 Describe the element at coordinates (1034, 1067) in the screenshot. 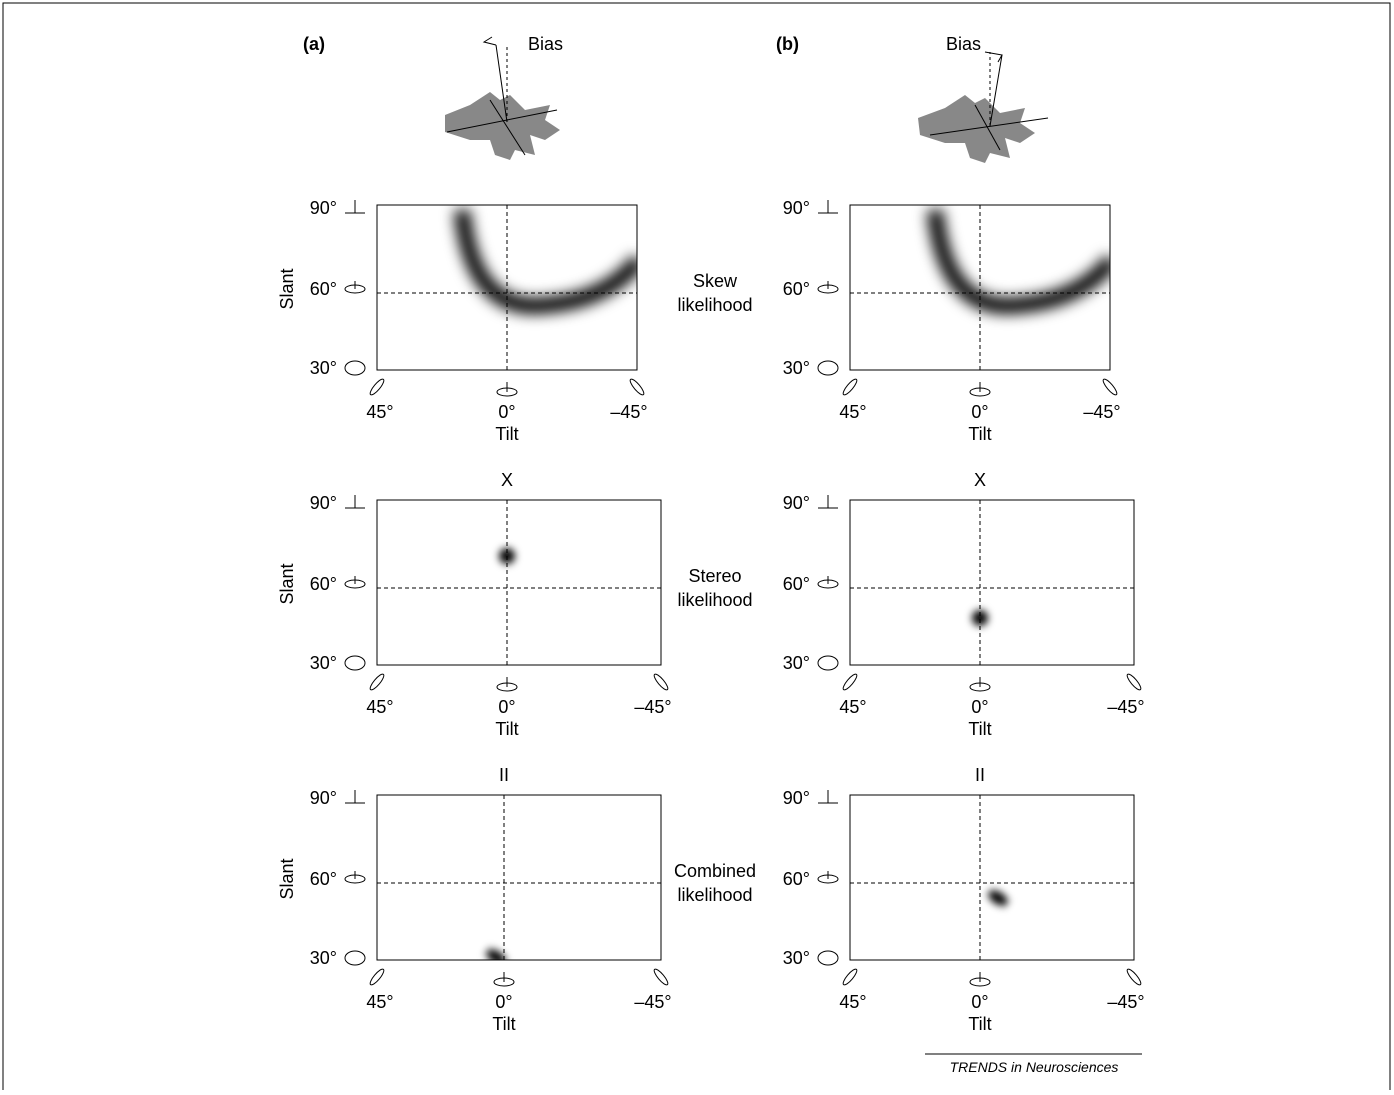

I see `footer: TRENDS in Neurosciences` at that location.